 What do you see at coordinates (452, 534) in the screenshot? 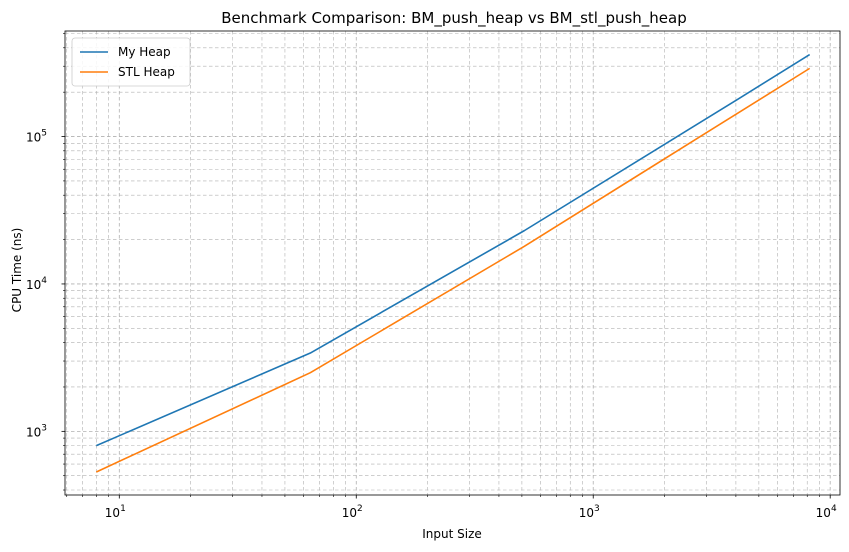
I see `x-axis-label: Input Size` at bounding box center [452, 534].